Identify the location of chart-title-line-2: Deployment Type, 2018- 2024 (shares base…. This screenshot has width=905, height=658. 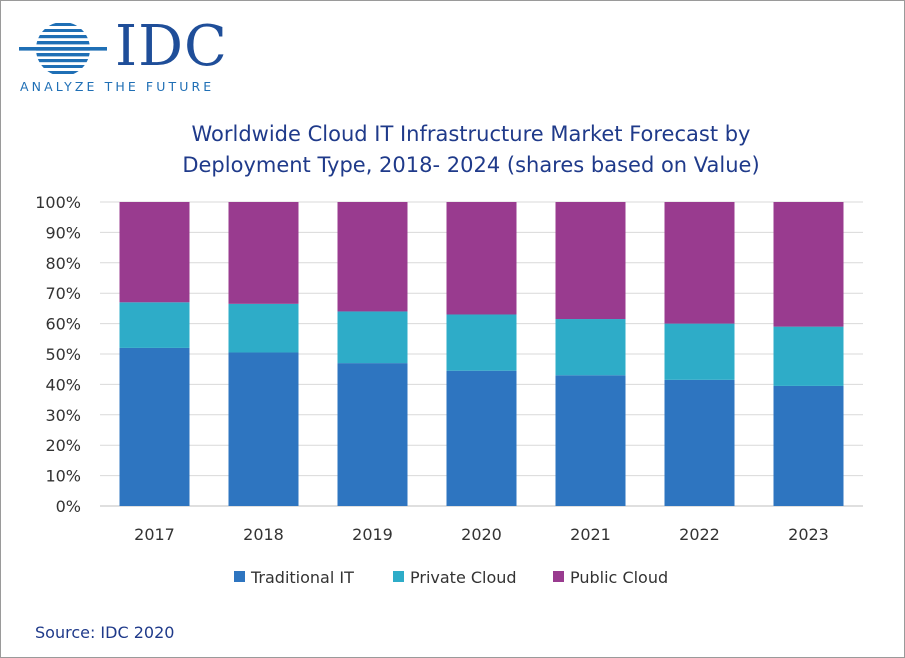
(471, 165).